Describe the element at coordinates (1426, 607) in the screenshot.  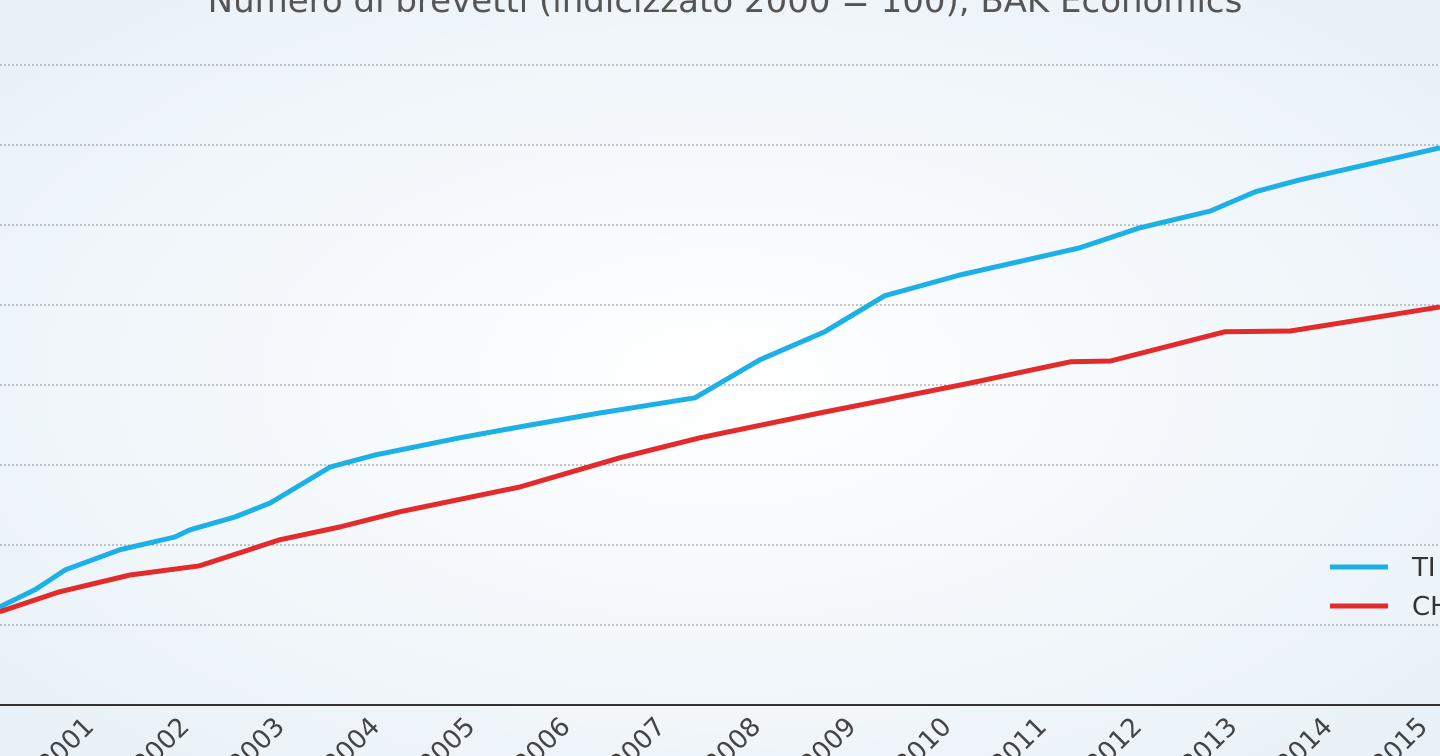
I see `legend-label: CH` at that location.